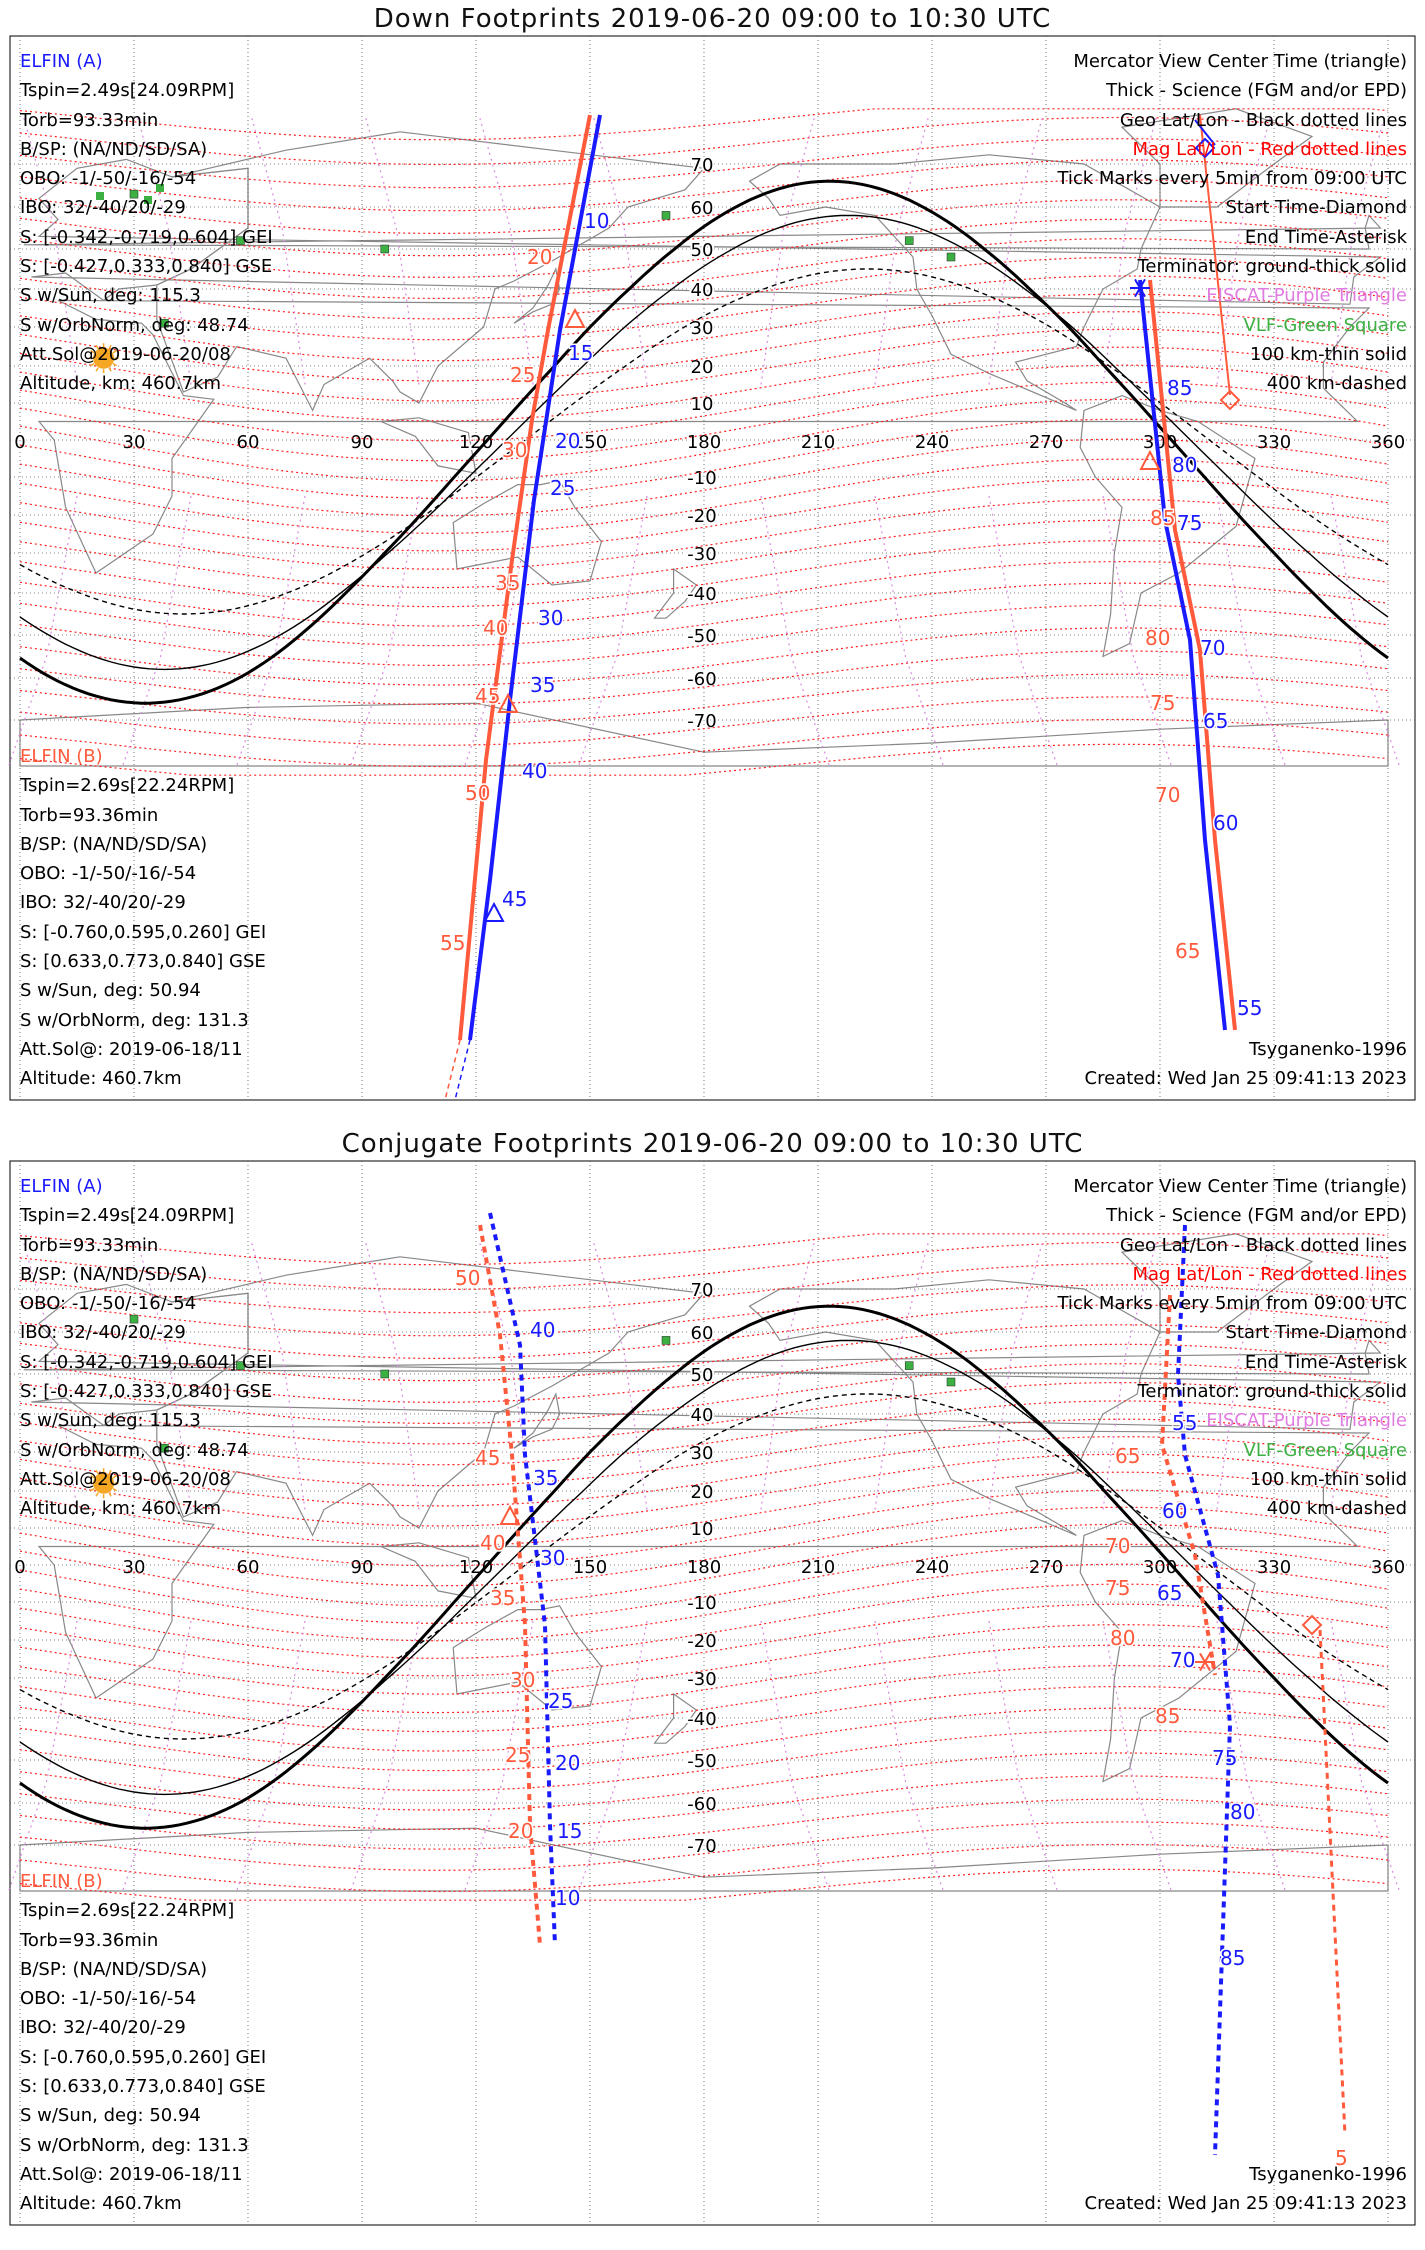 The width and height of the screenshot is (1425, 2250). Describe the element at coordinates (362, 1567) in the screenshot. I see `lon-tick-label: 90` at that location.